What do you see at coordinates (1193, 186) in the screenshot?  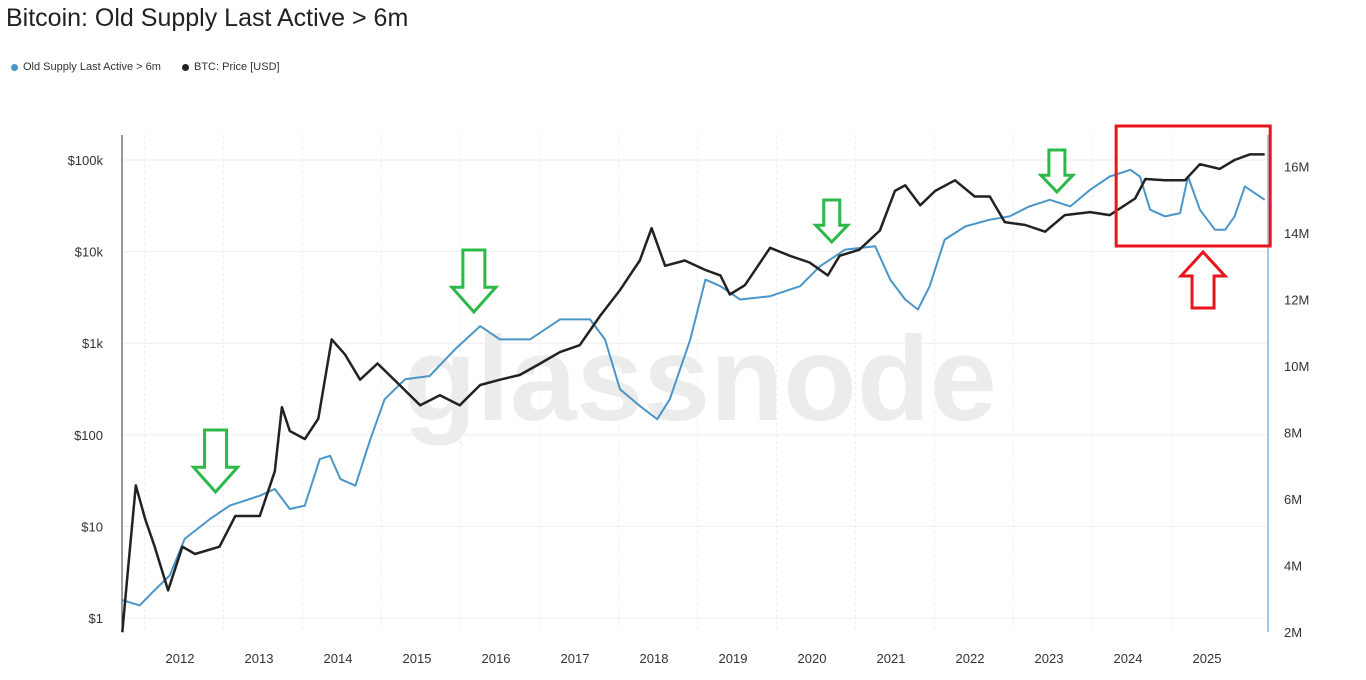 I see `highlight-box` at bounding box center [1193, 186].